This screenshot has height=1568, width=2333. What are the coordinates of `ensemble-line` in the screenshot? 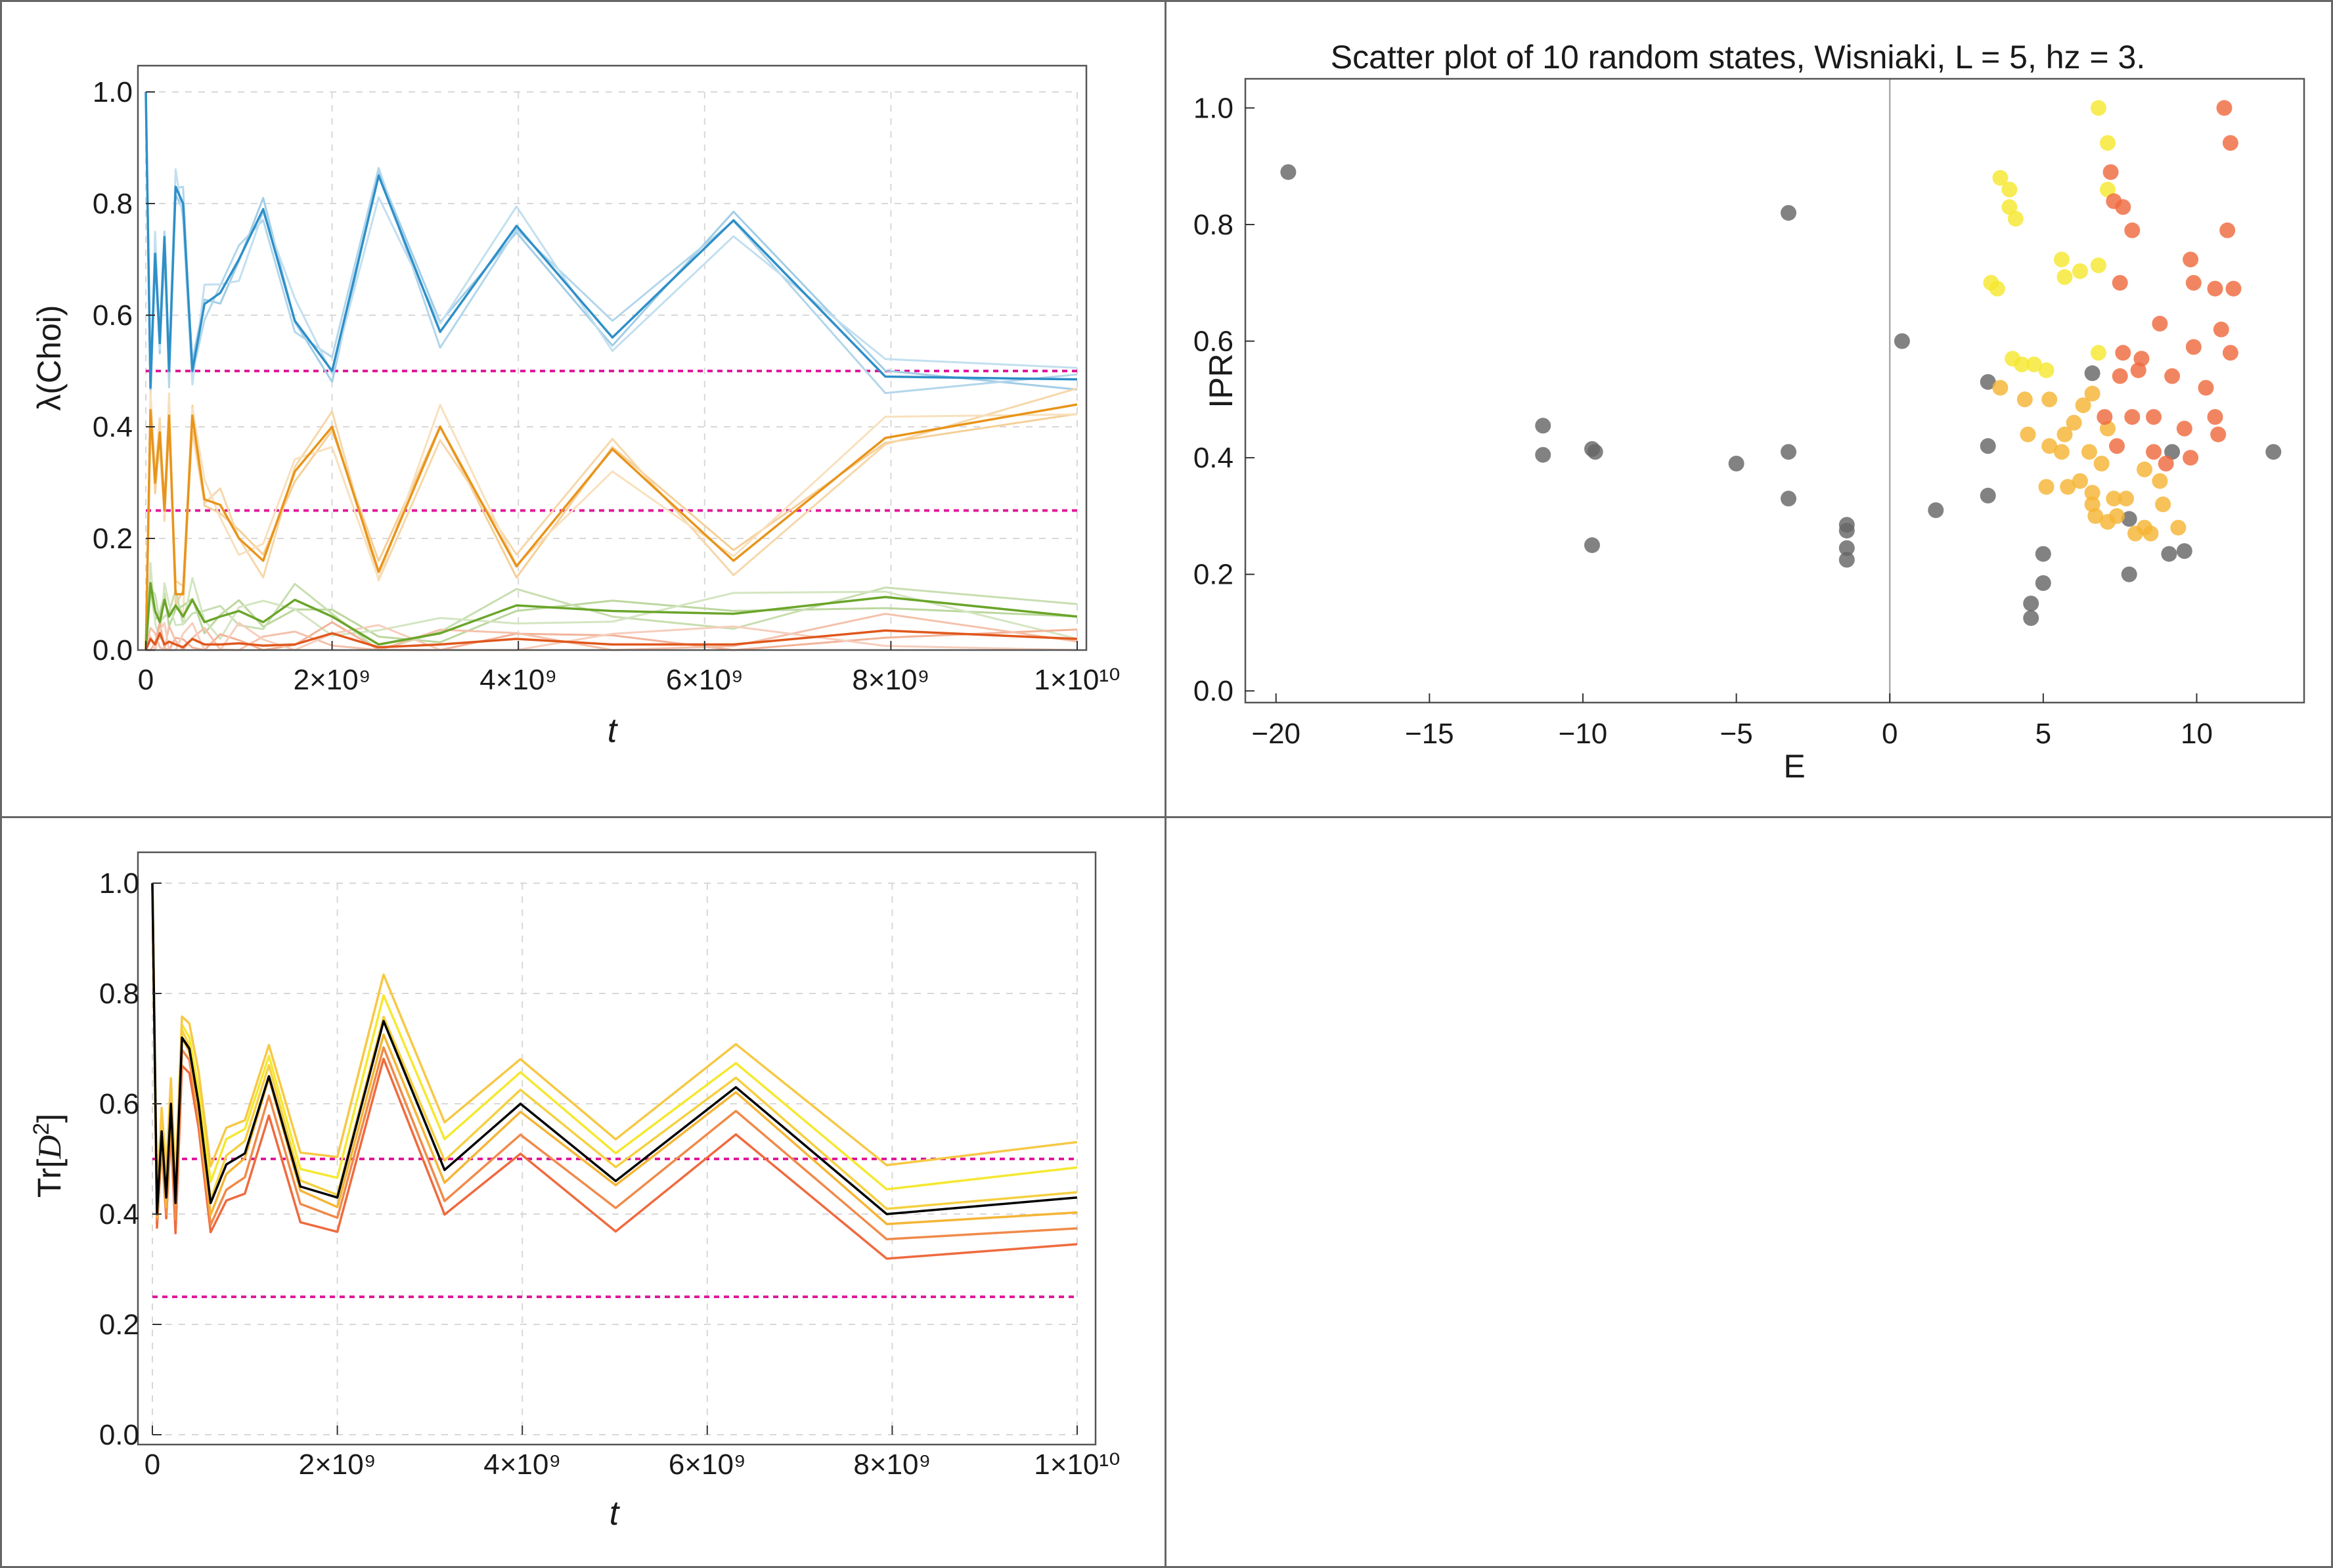 It's located at (614, 1041).